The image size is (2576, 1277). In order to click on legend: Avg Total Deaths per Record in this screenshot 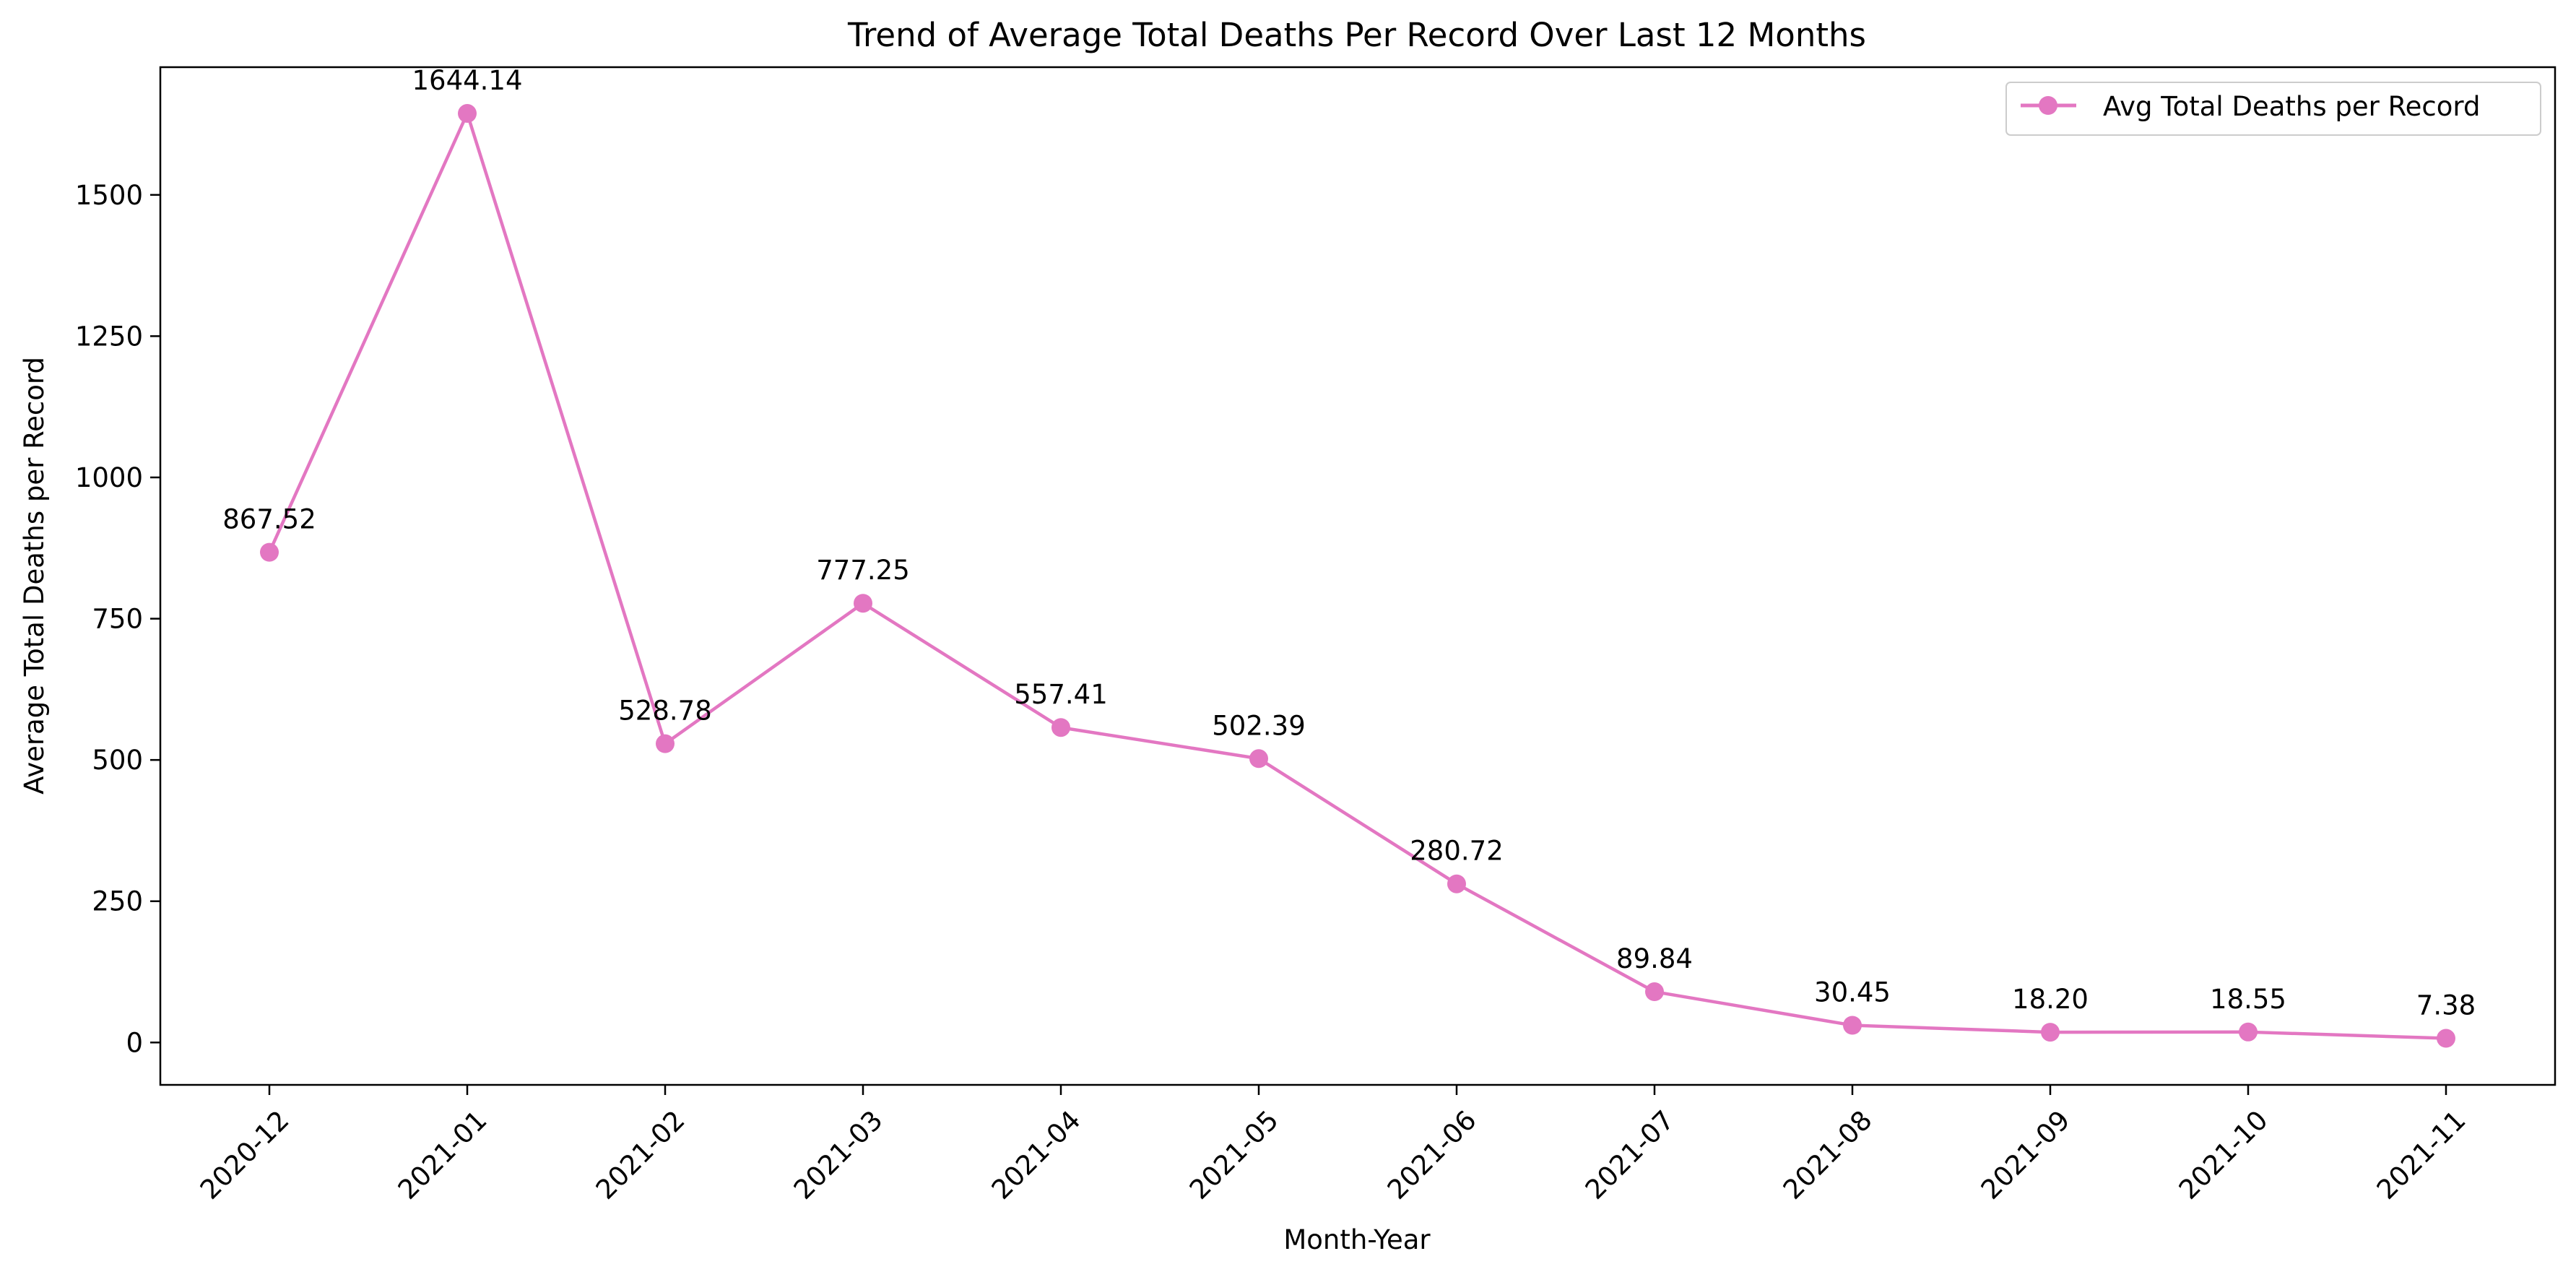, I will do `click(2273, 109)`.